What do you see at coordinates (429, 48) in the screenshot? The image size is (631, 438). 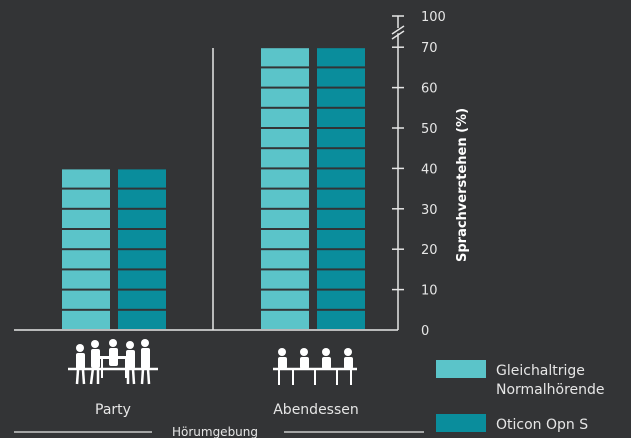 I see `y-tick-label-70: 70` at bounding box center [429, 48].